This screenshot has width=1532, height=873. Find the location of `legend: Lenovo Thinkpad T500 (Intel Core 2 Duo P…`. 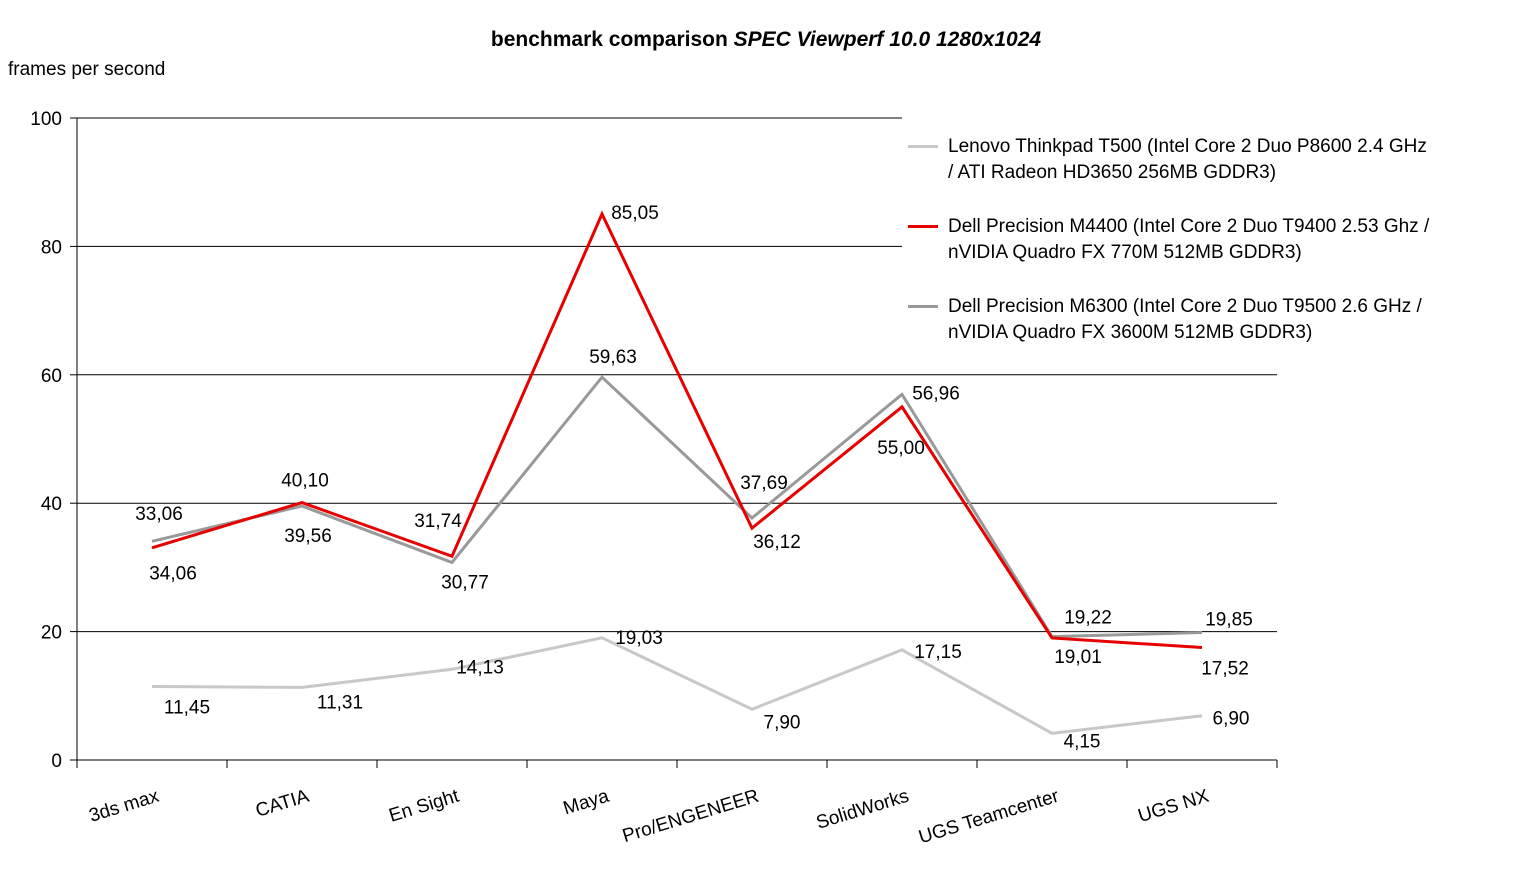

legend: Lenovo Thinkpad T500 (Intel Core 2 Duo P… is located at coordinates (1216, 228).